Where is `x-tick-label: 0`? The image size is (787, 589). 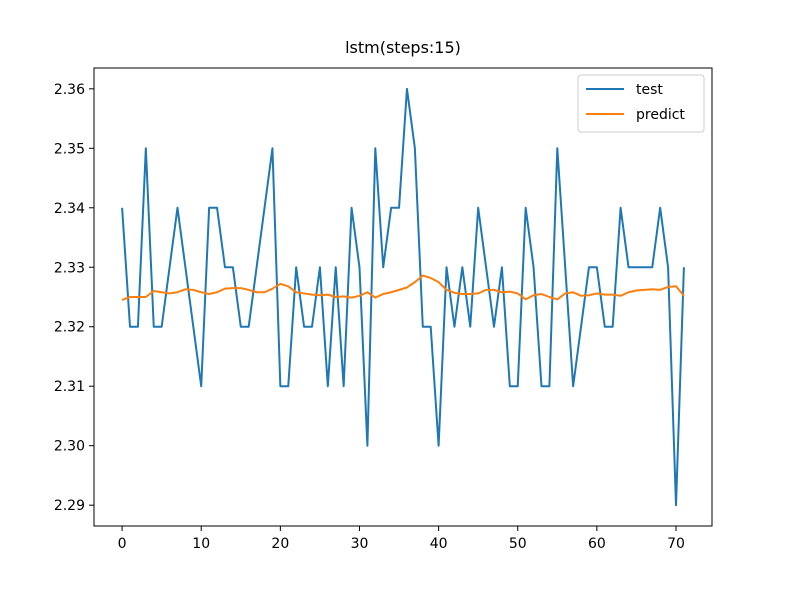 x-tick-label: 0 is located at coordinates (122, 544).